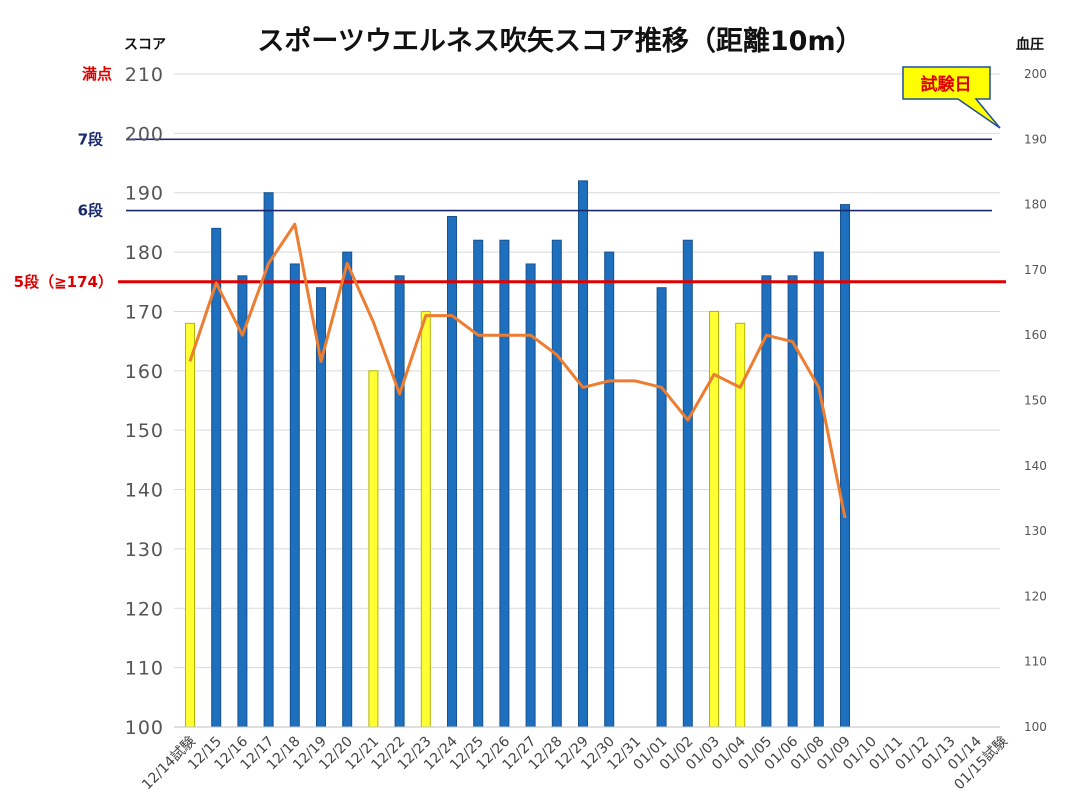 This screenshot has height=809, width=1080. Describe the element at coordinates (144, 491) in the screenshot. I see `left-tick-label: 140` at that location.